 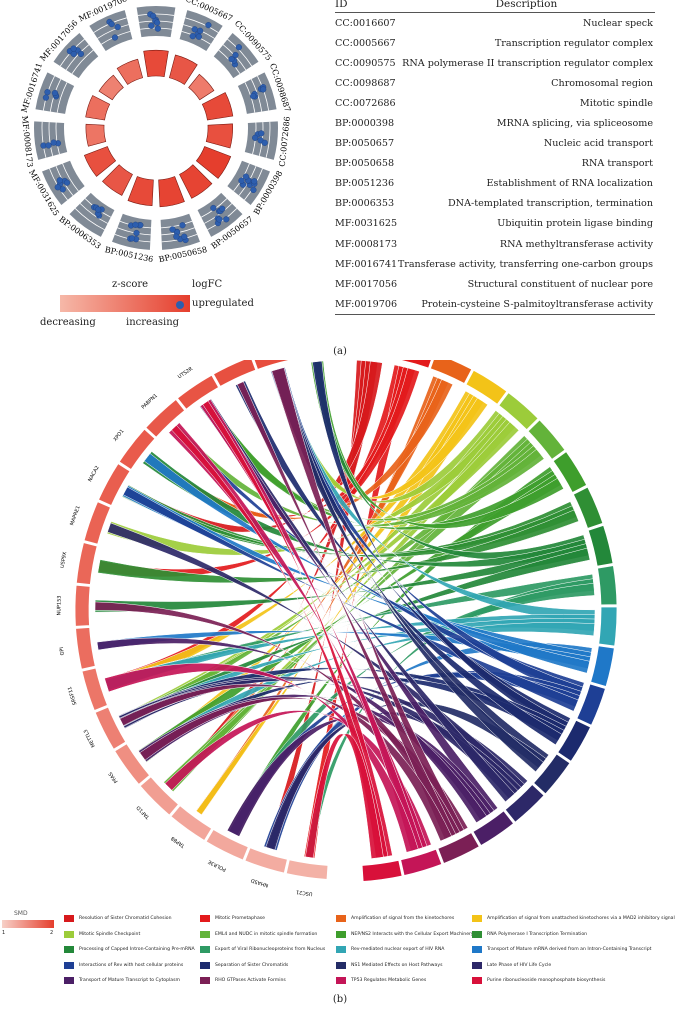 What do you see at coordinates (495, 244) in the screenshot?
I see `table-row: MF:0008173 RNA methyltransferase activity` at bounding box center [495, 244].